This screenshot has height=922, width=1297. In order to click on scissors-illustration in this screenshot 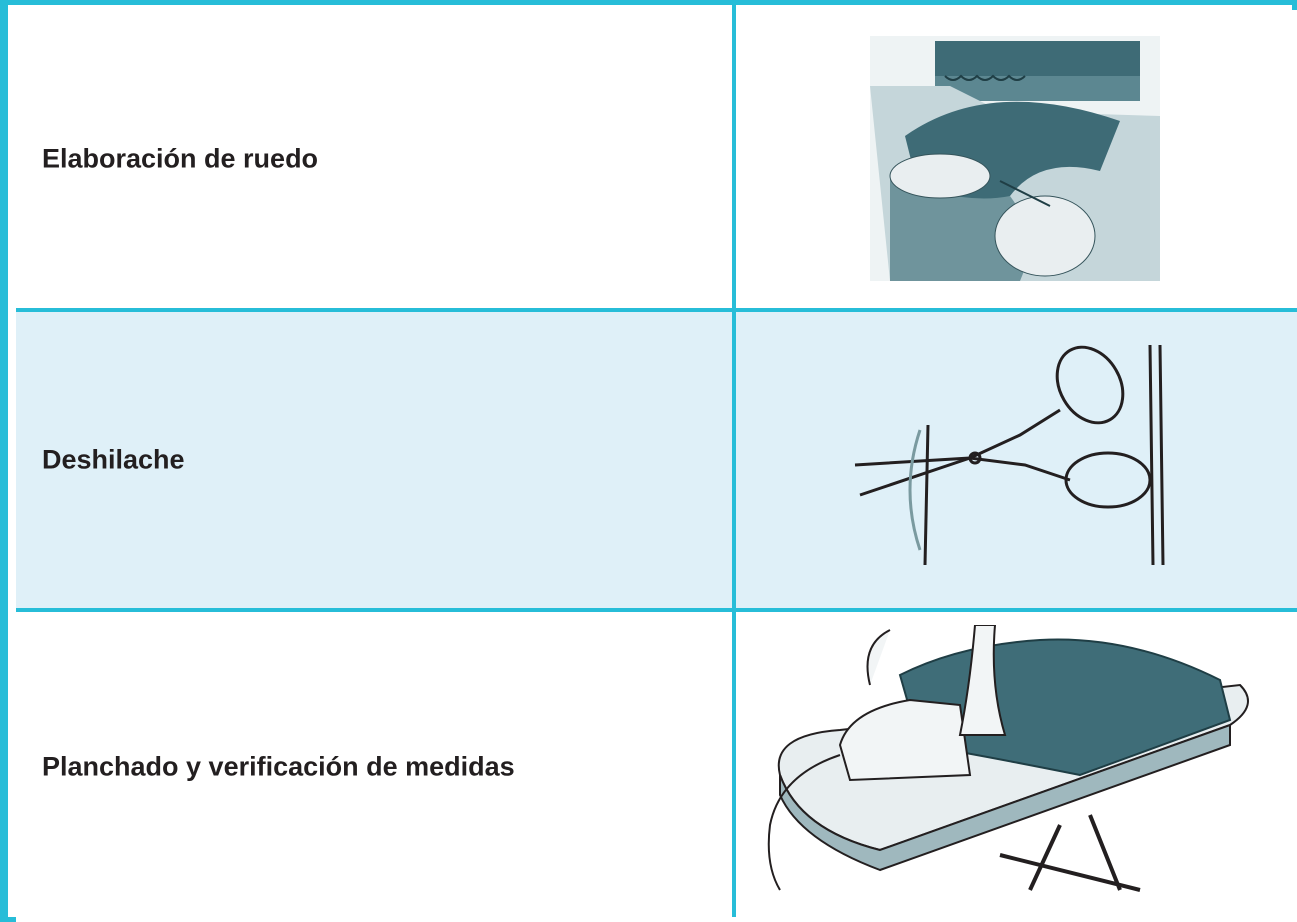, I will do `click(1009, 455)`.